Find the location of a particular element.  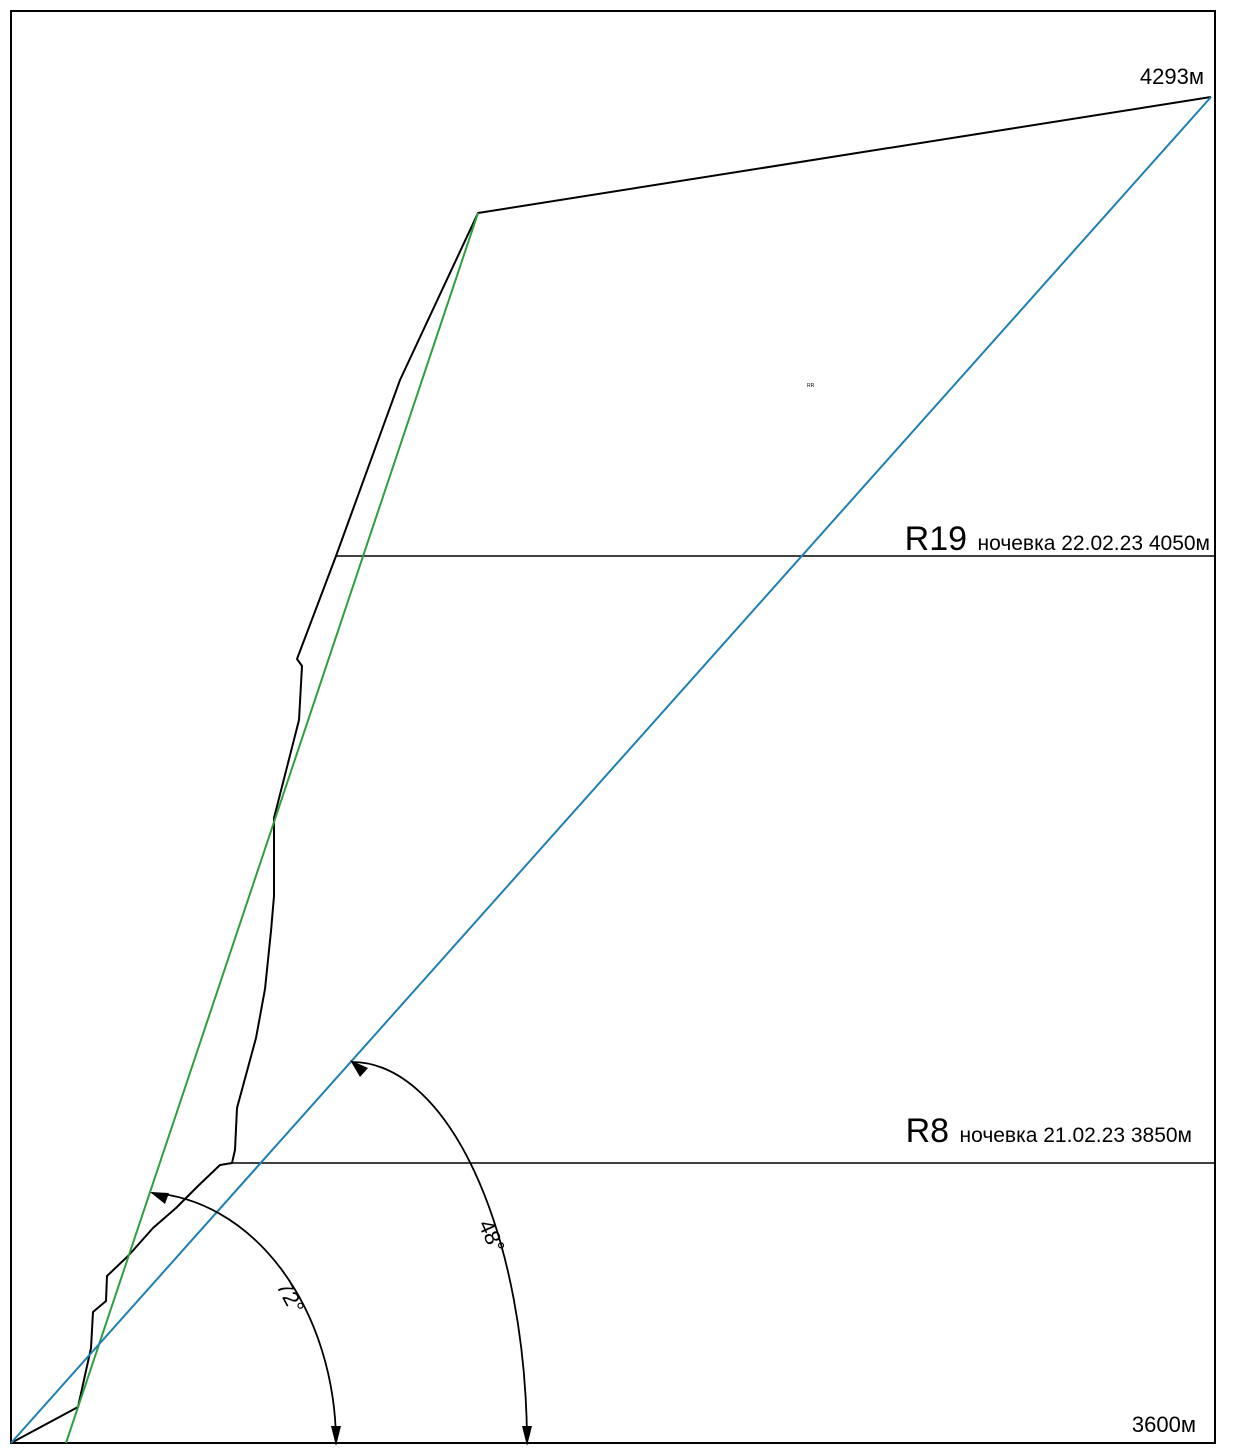

camp-label-r19: R19 ночевка 22.02.23 4050м is located at coordinates (1057, 539).